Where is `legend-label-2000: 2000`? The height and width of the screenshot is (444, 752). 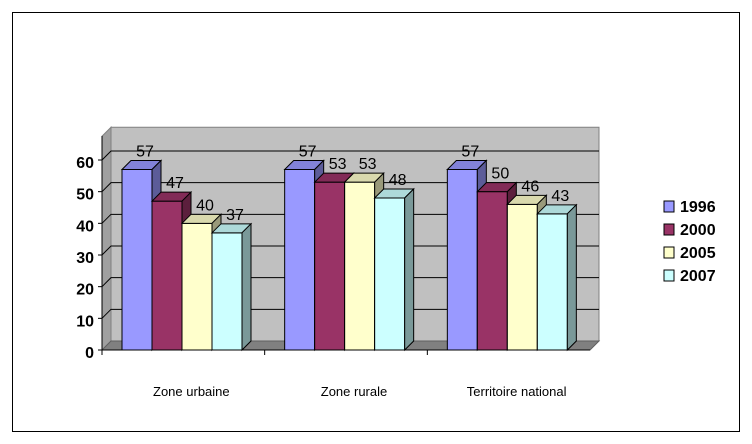
legend-label-2000: 2000 is located at coordinates (698, 230).